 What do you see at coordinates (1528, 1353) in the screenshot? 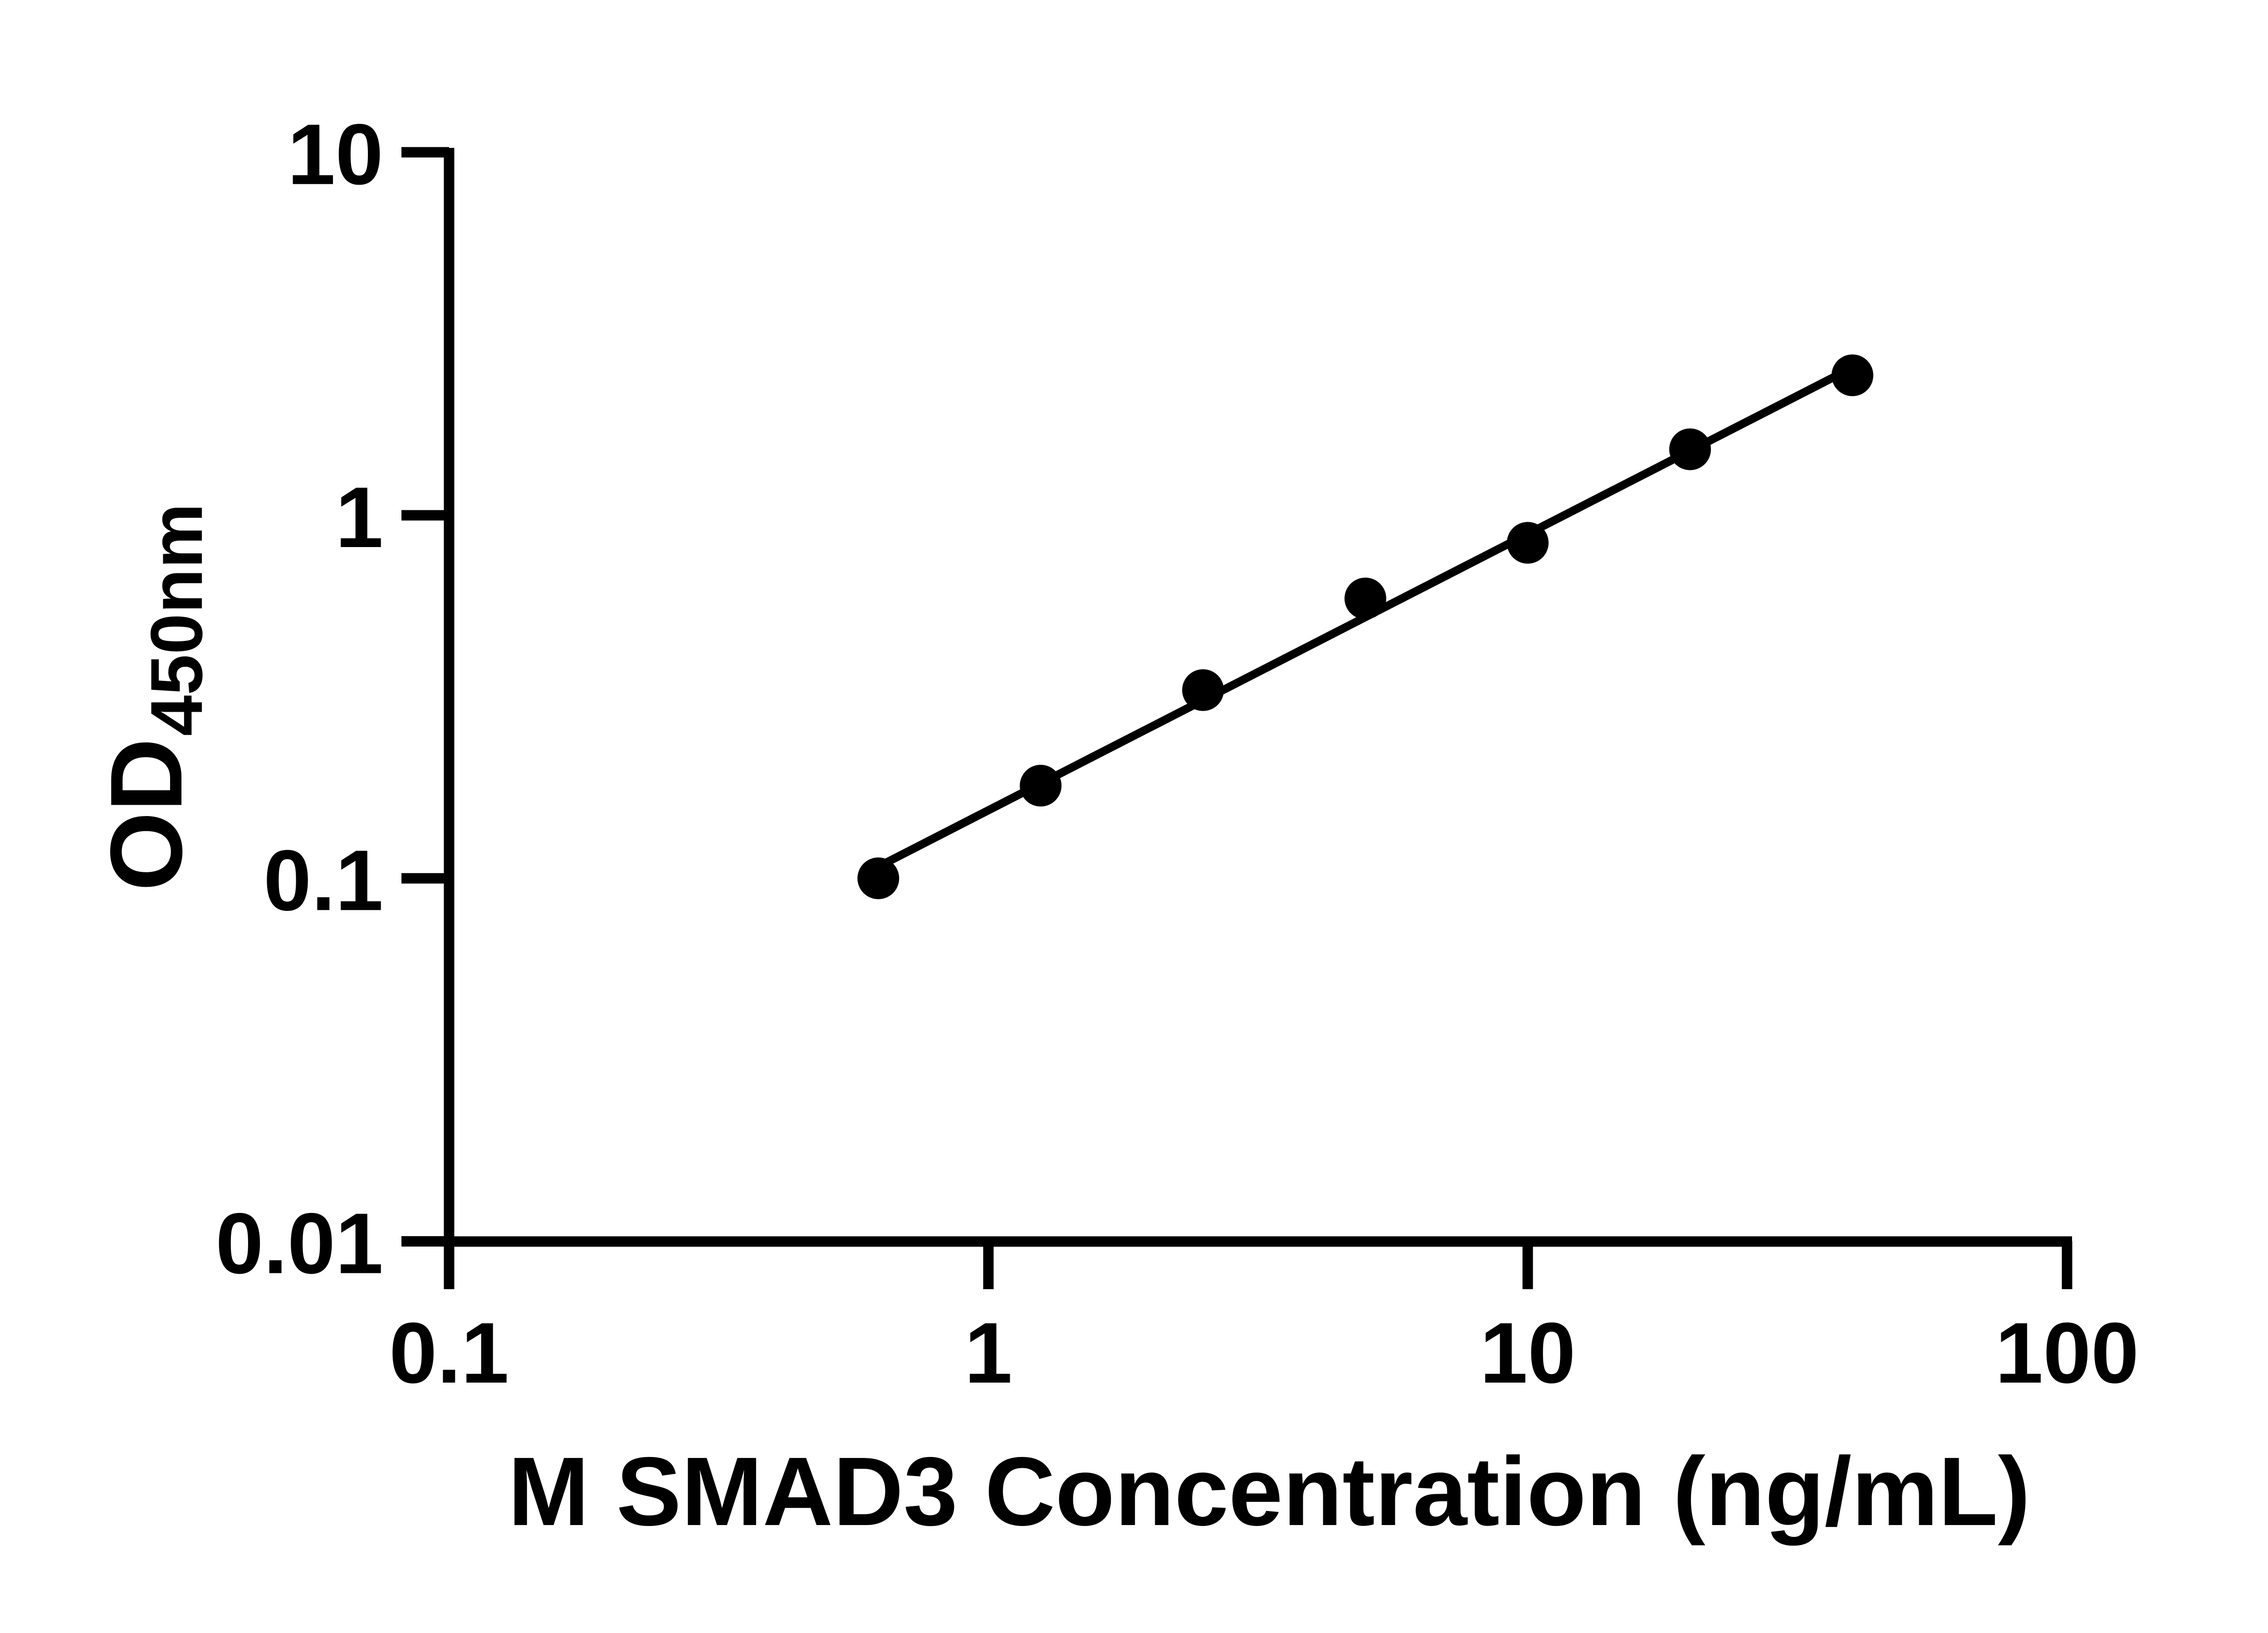
I see `x-tick-label-10: 10` at bounding box center [1528, 1353].